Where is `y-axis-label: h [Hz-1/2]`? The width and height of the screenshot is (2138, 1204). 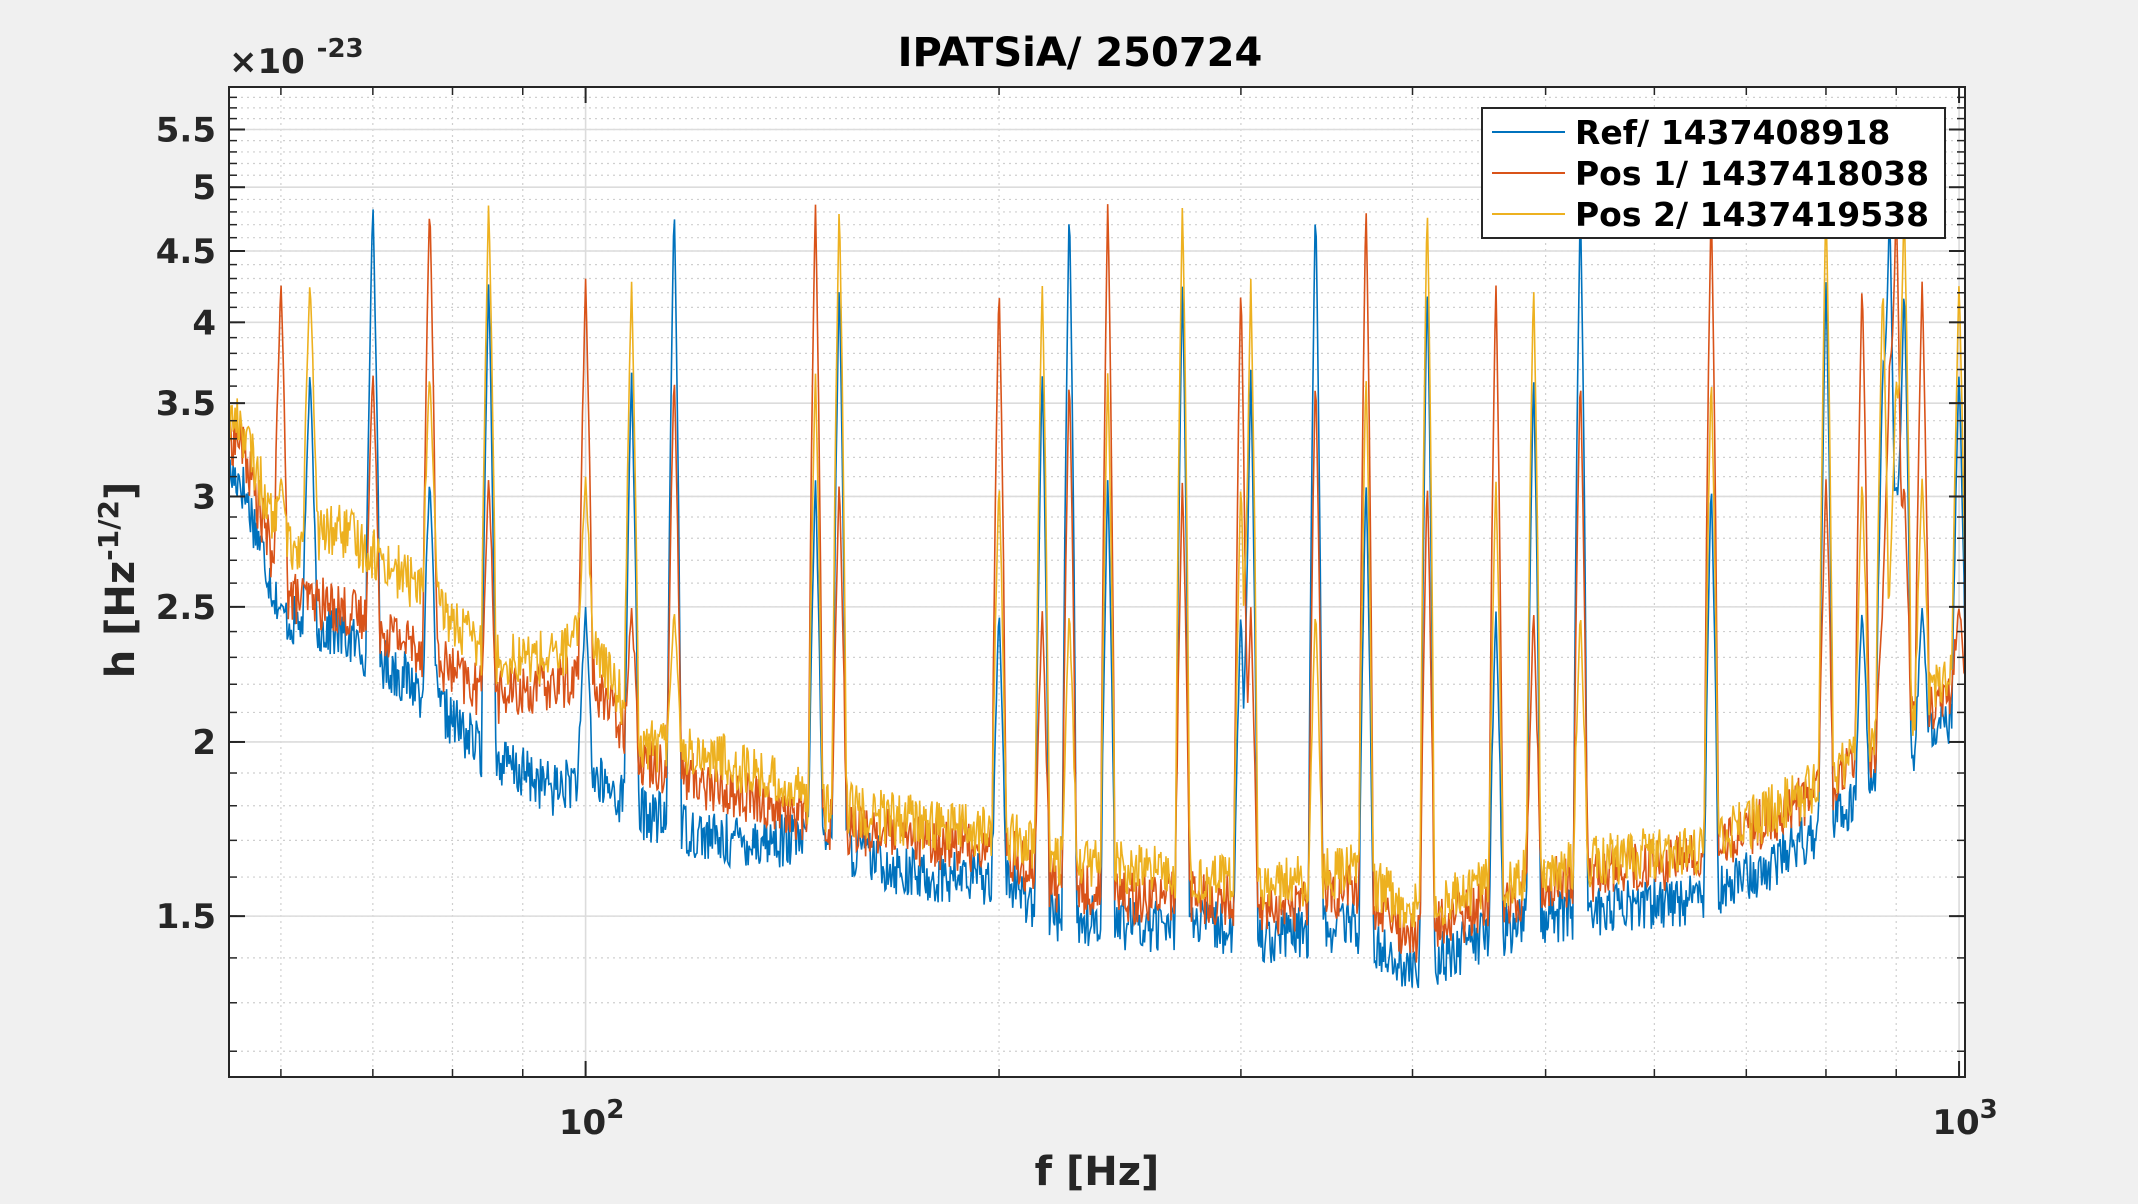
y-axis-label: h [Hz-1/2] is located at coordinates (118, 580).